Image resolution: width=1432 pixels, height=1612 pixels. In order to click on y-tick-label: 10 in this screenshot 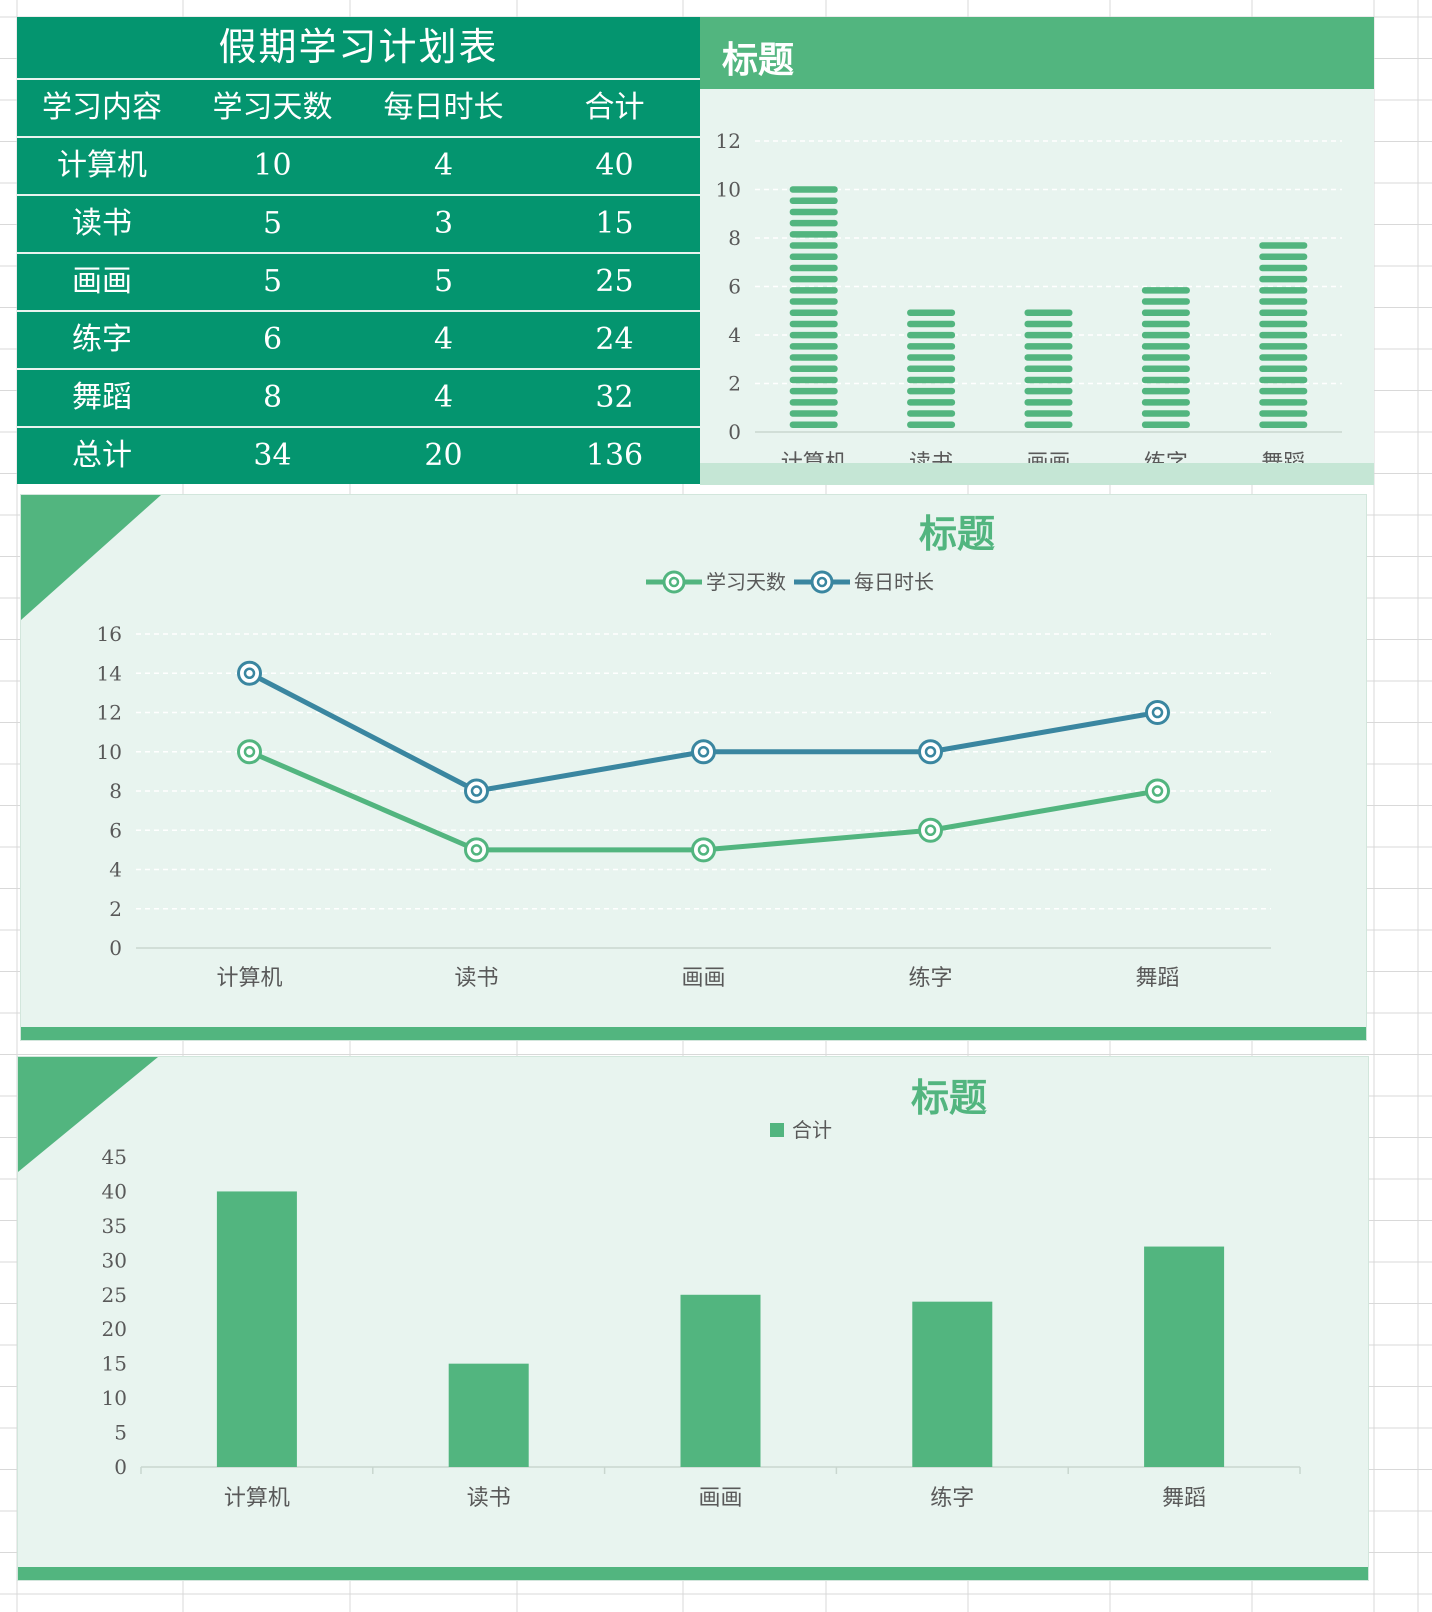, I will do `click(728, 190)`.